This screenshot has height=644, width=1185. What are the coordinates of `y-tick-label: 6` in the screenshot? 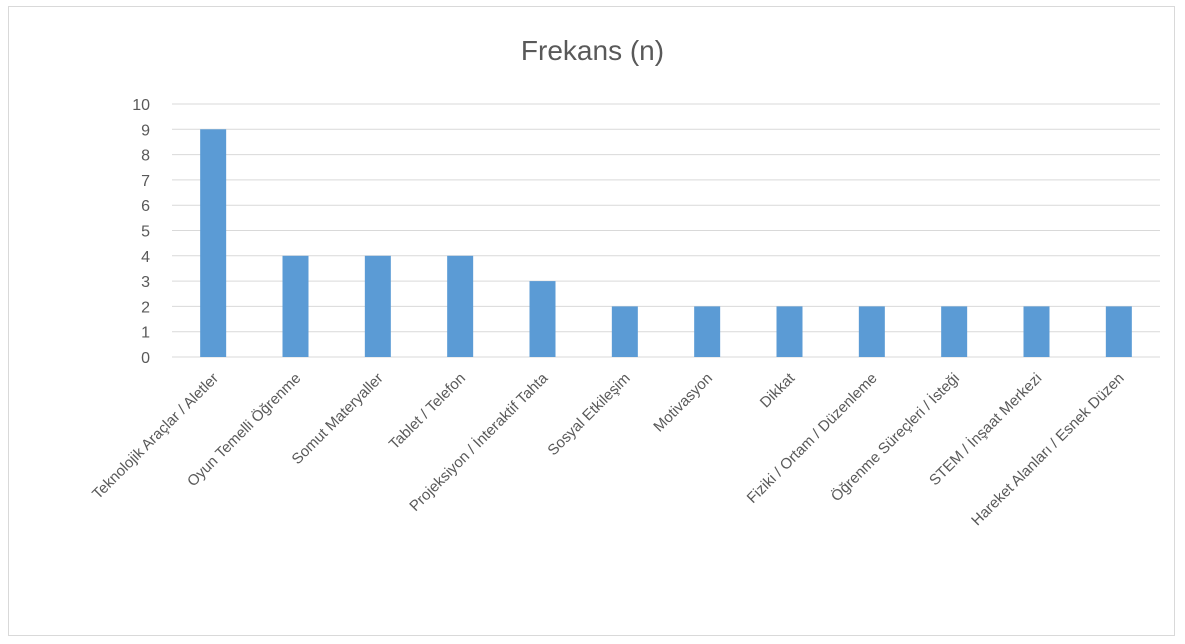 It's located at (145, 206).